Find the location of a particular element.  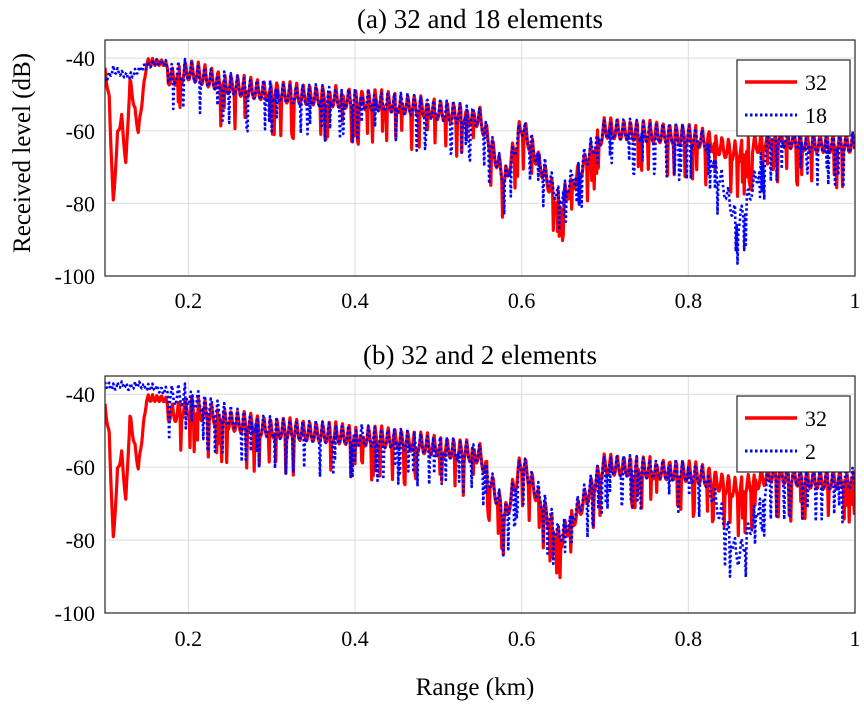

y-axis-label: Received level (dB) is located at coordinates (22, 153).